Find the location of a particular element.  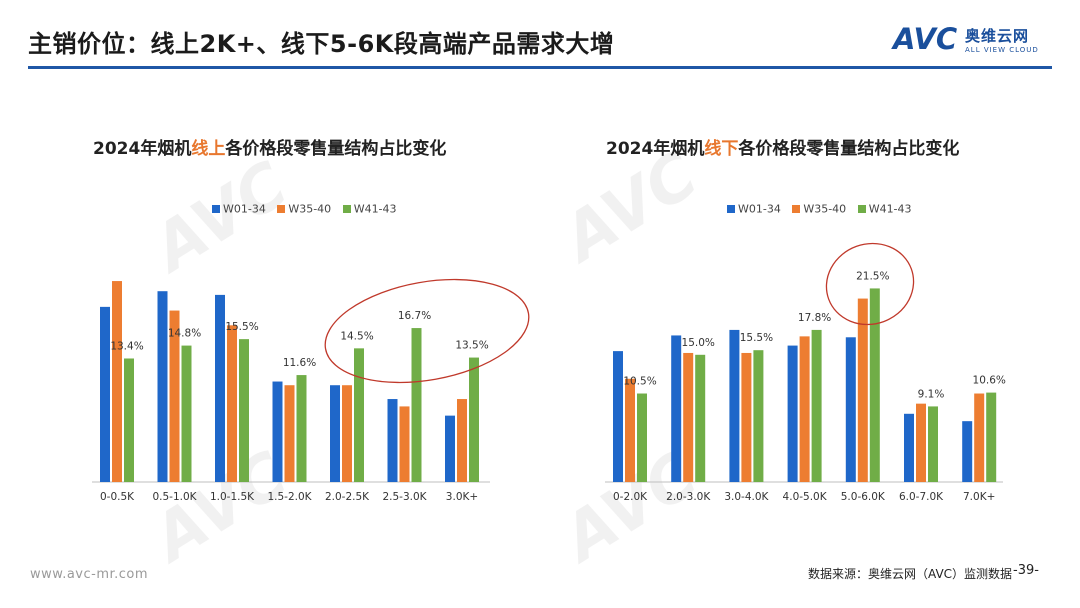

x-tick-label: 2.5-3.0K is located at coordinates (404, 497).